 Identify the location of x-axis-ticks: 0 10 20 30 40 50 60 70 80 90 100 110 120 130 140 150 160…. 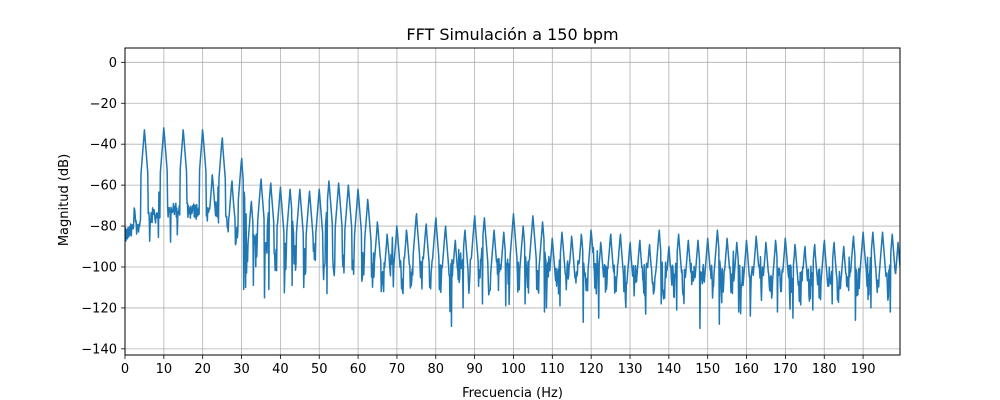
(498, 366).